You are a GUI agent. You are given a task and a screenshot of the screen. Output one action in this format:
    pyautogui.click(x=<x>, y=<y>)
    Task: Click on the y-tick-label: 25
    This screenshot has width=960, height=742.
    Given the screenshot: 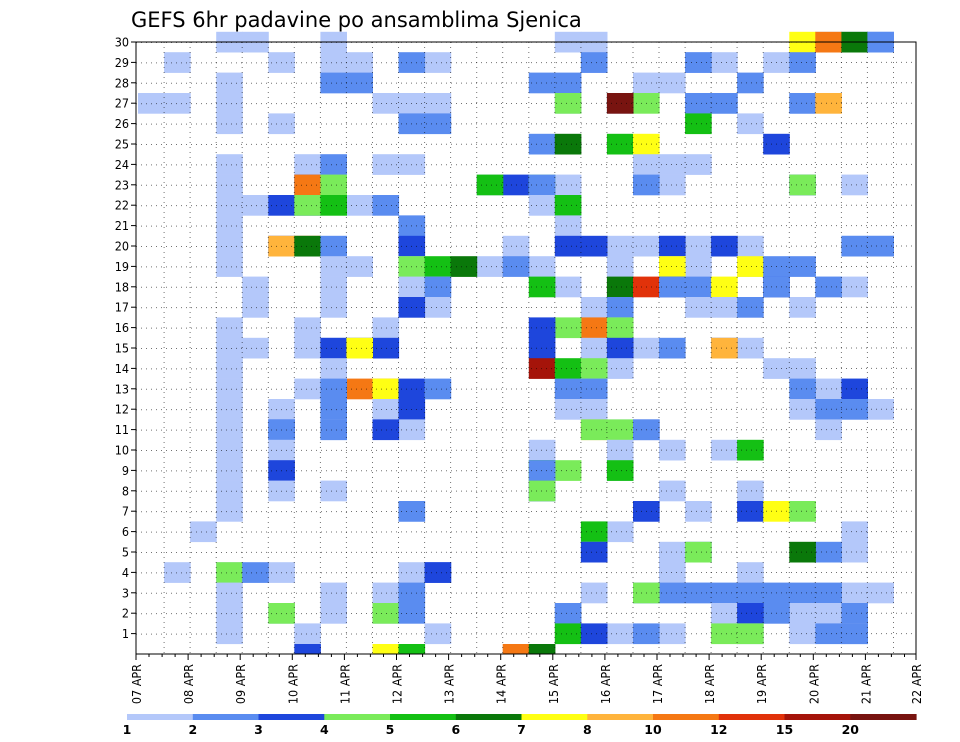 What is the action you would take?
    pyautogui.click(x=122, y=144)
    